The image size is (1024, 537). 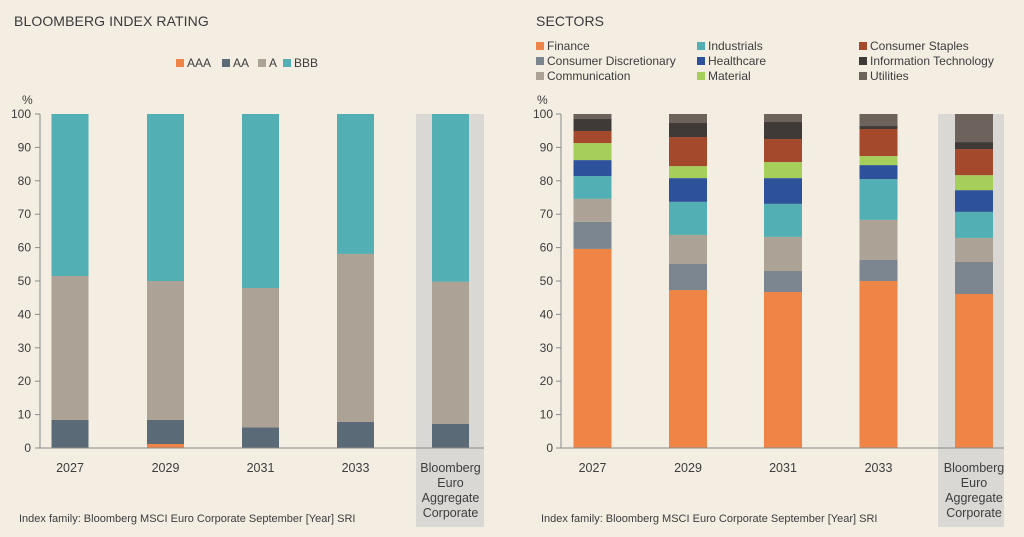 I want to click on rating-legend-item-bbb: BBB, so click(x=300, y=63).